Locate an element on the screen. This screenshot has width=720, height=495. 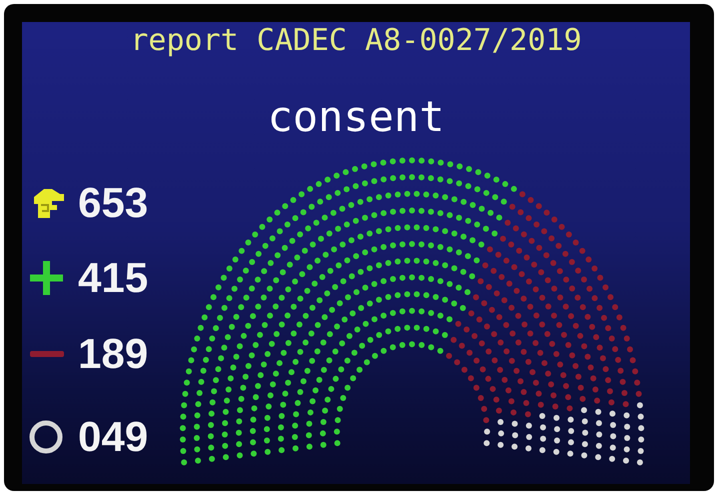
text: 653 is located at coordinates (113, 202).